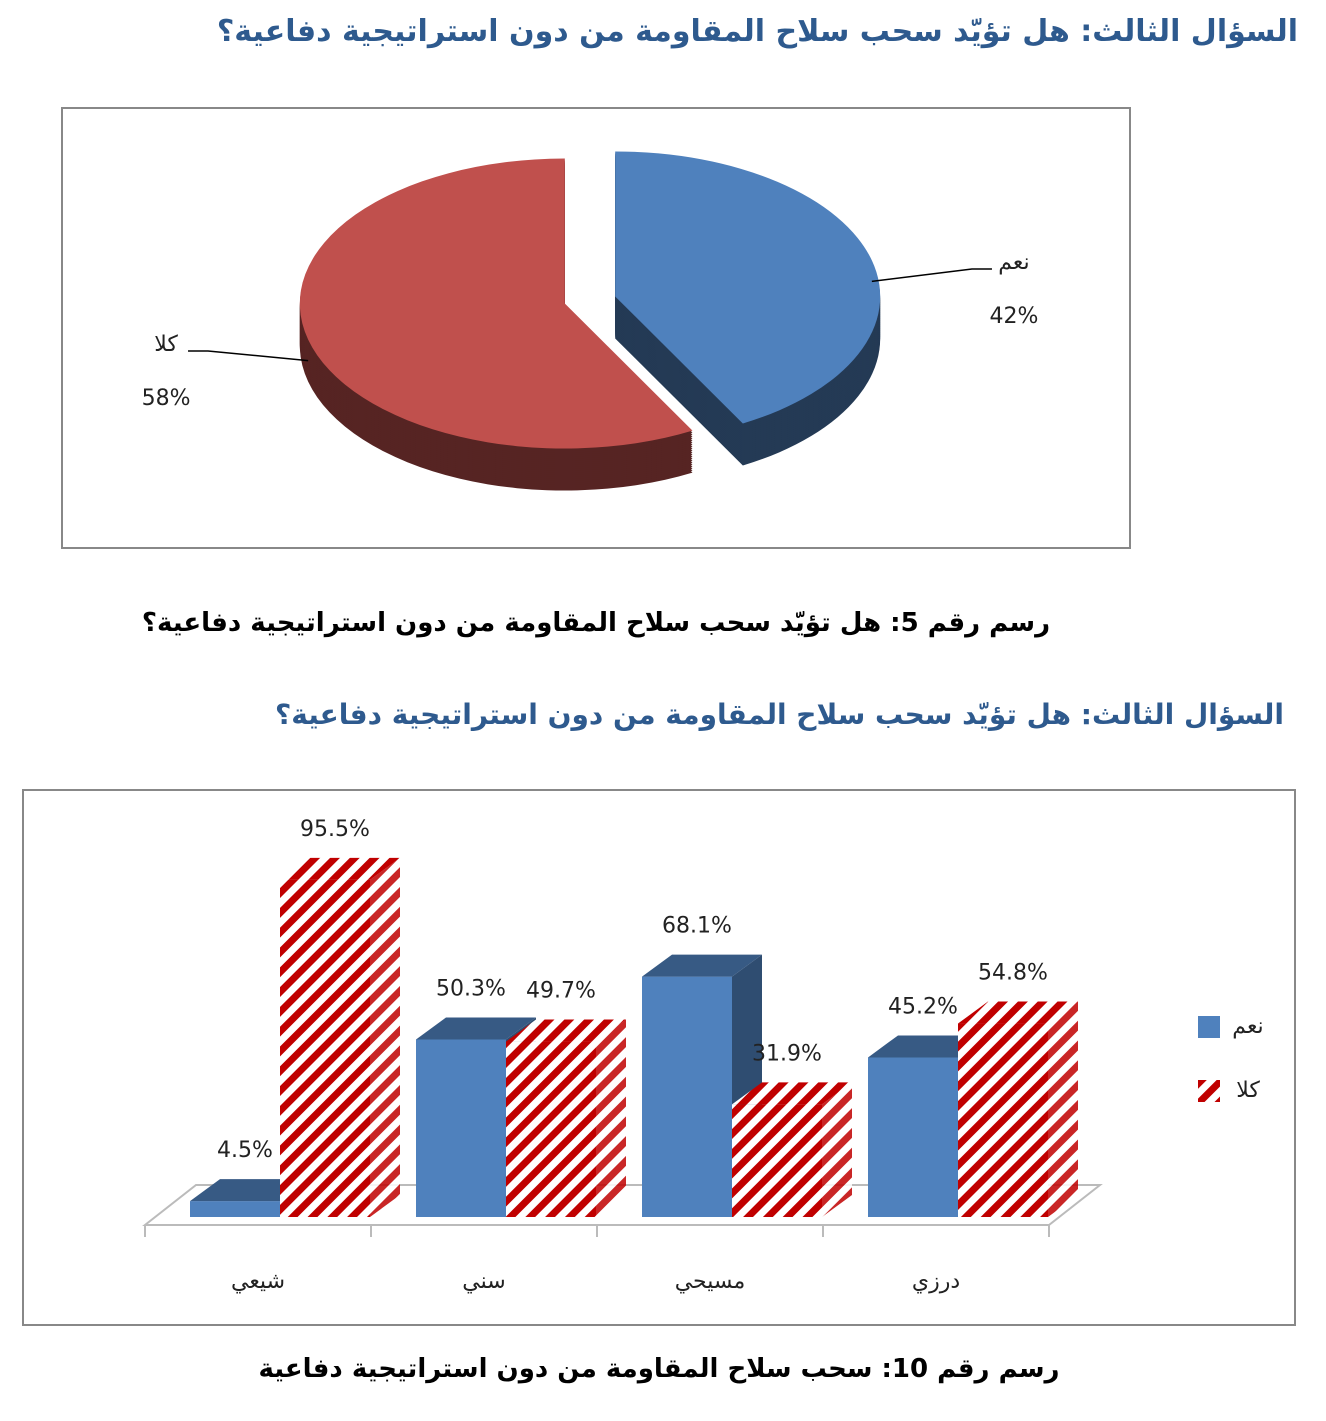 Image resolution: width=1326 pixels, height=1421 pixels. I want to click on legend-label: كلا, so click(1248, 1090).